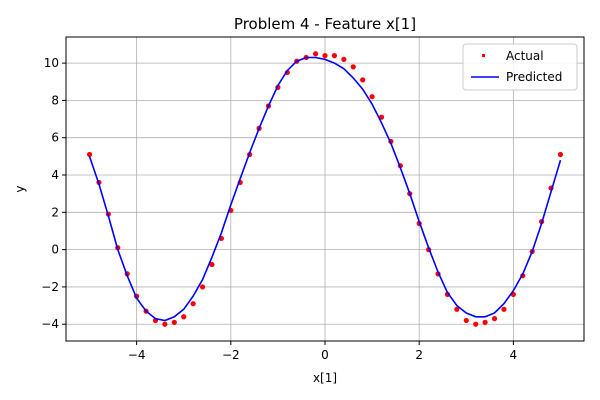 Image resolution: width=600 pixels, height=400 pixels. I want to click on y-tick-label: 6, so click(55, 138).